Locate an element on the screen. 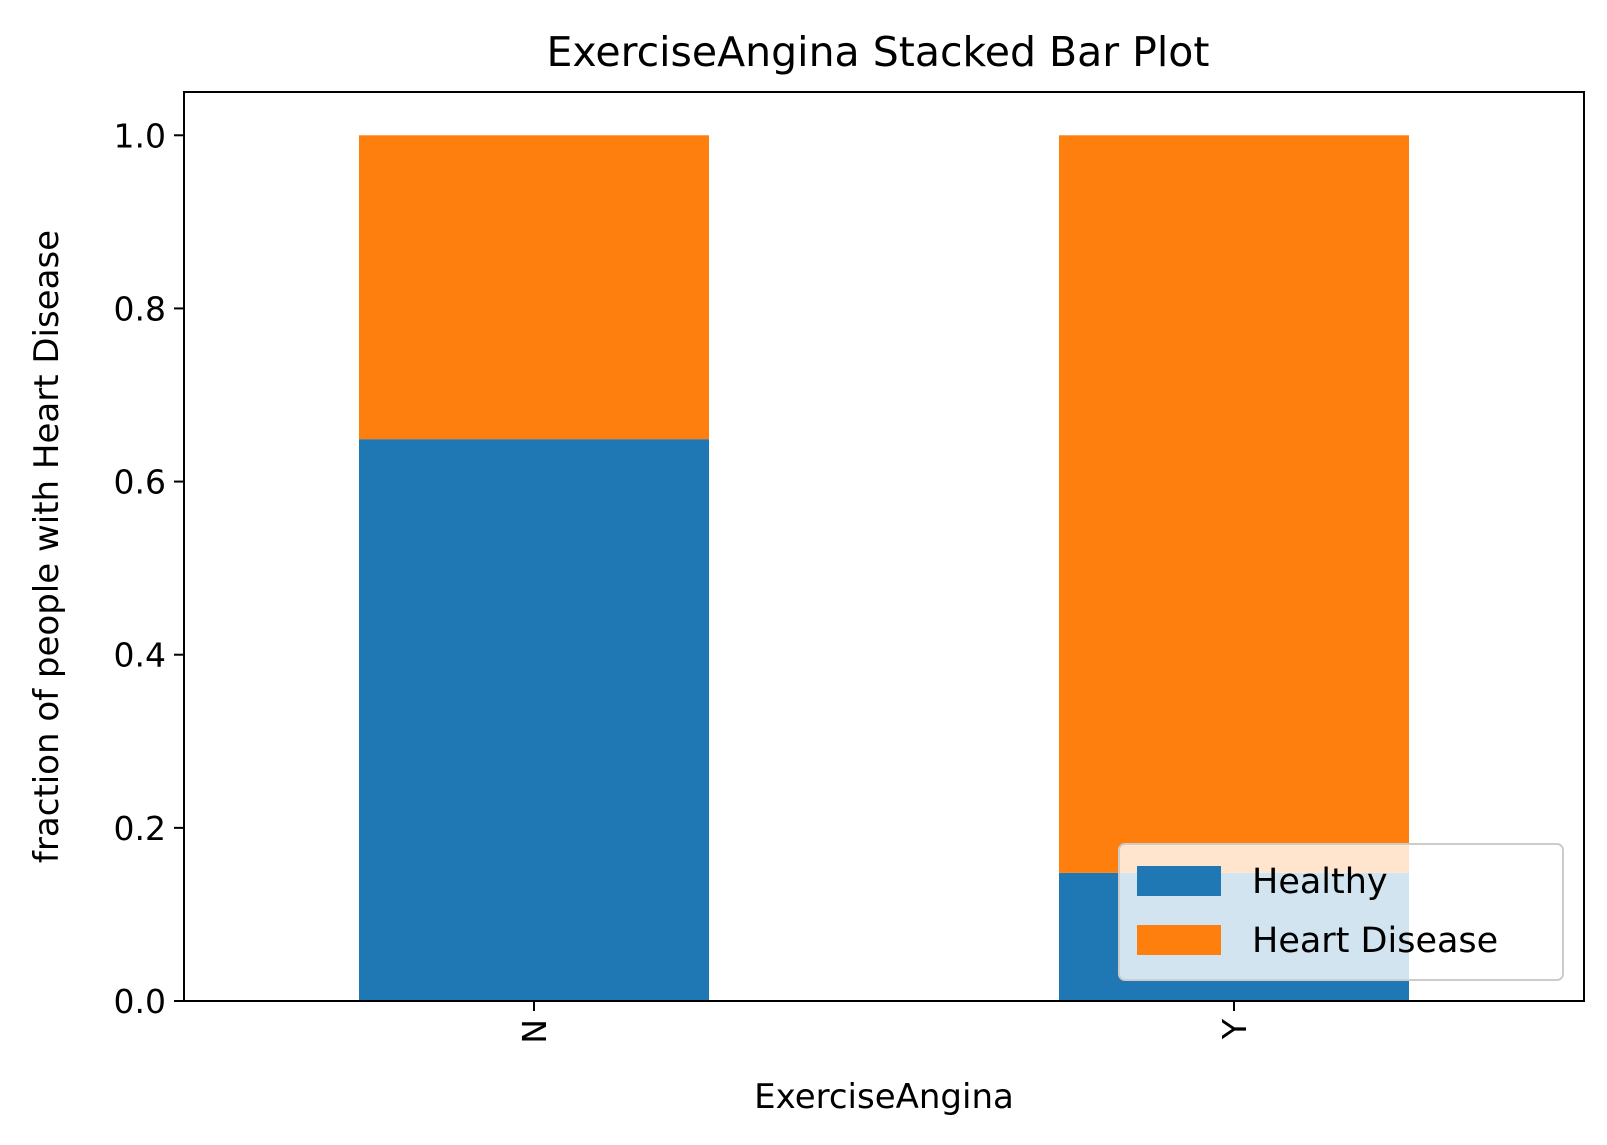  legend-frame is located at coordinates (1341, 912).